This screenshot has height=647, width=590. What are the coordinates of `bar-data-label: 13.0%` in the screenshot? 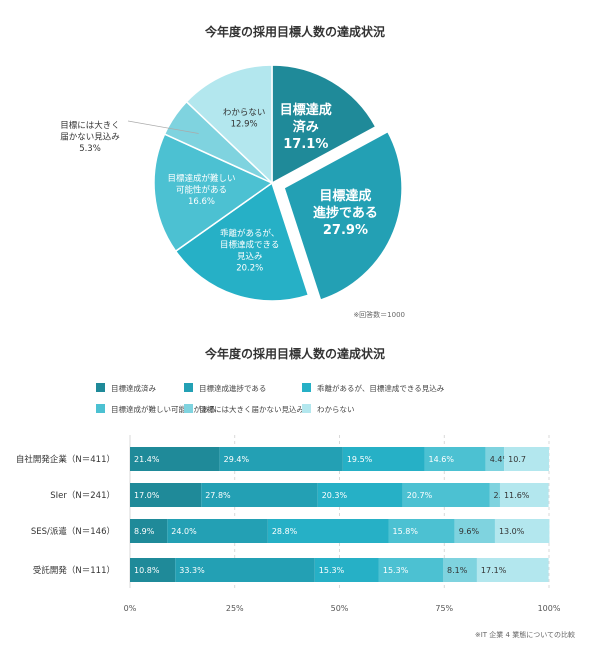 It's located at (512, 531).